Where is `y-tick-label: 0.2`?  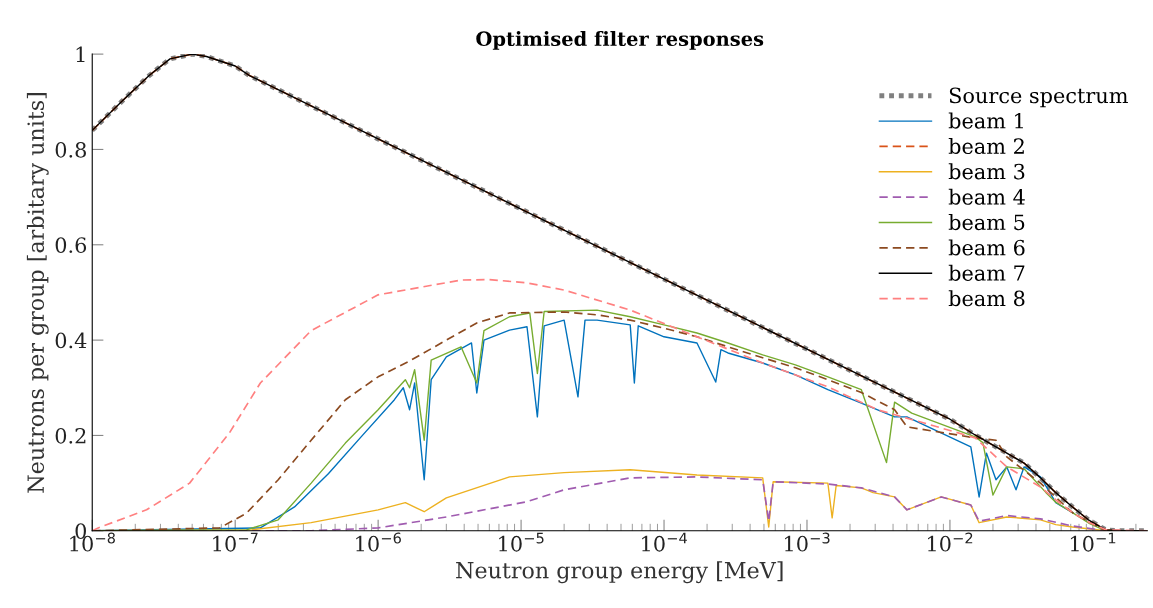 y-tick-label: 0.2 is located at coordinates (70, 435).